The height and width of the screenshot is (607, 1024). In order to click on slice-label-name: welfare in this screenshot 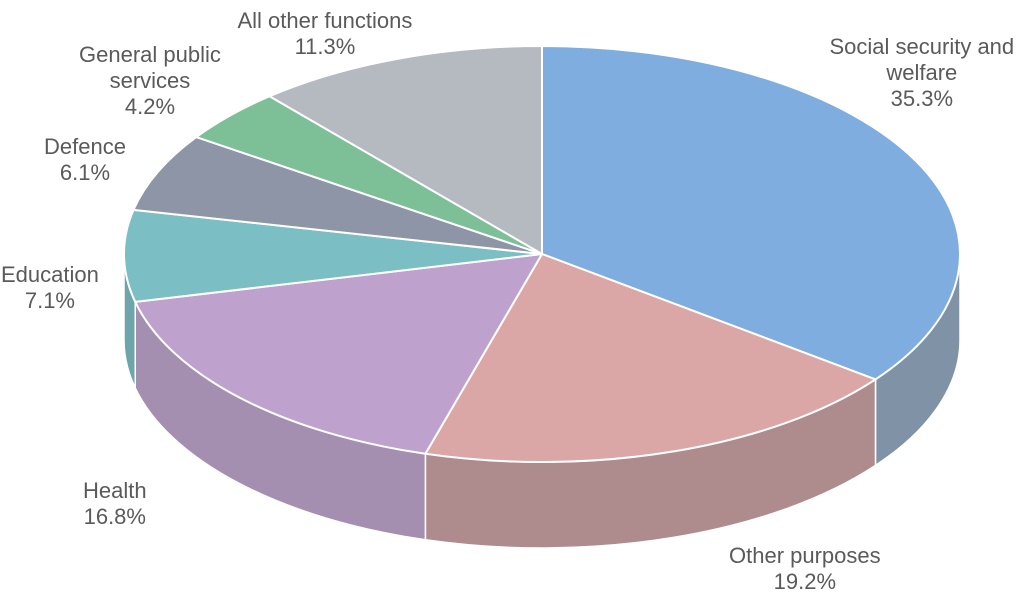, I will do `click(922, 72)`.